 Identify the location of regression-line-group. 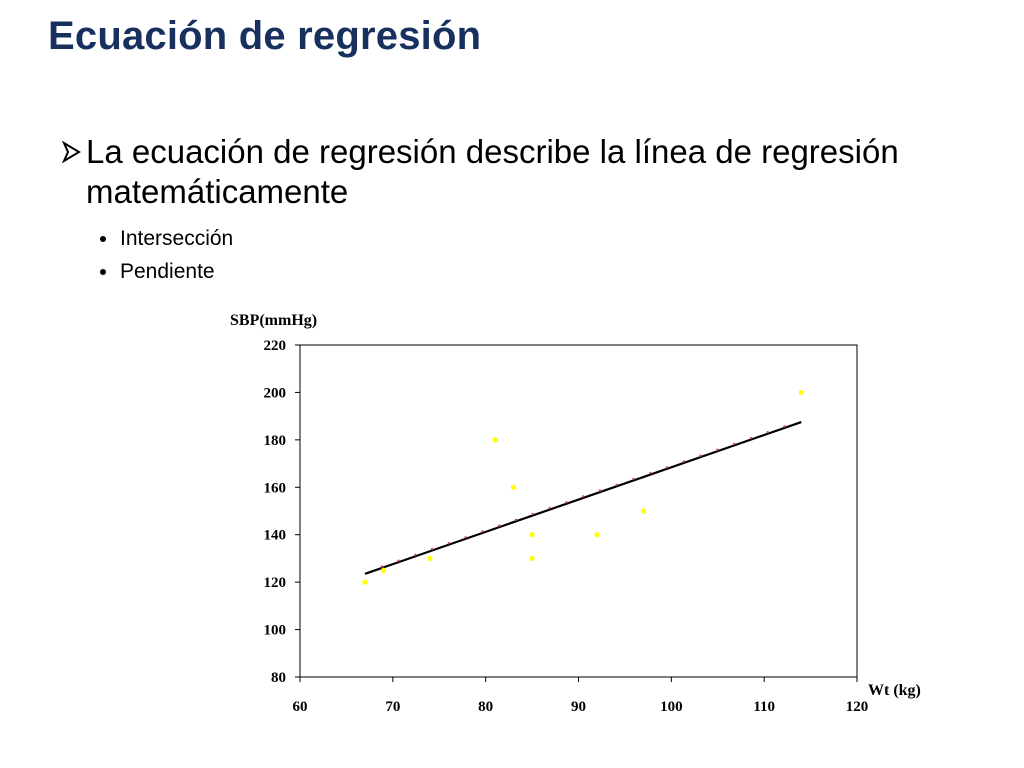
(583, 498).